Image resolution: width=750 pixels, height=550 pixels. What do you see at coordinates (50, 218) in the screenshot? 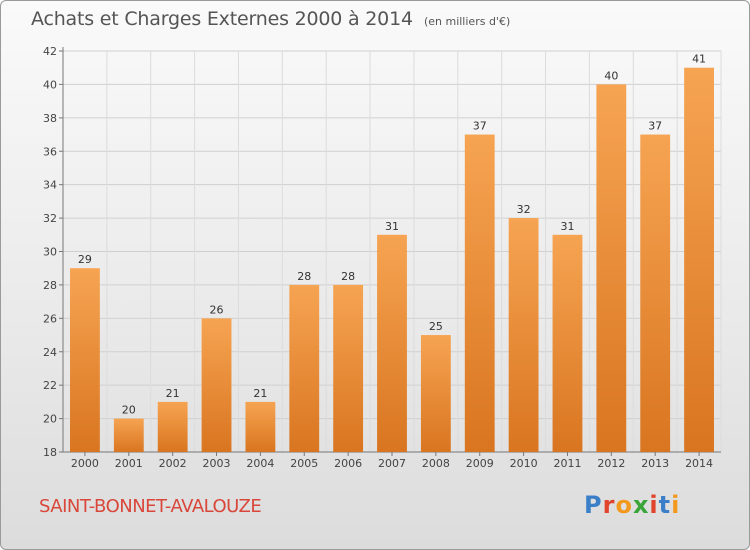
I see `y-tick-label: 32` at bounding box center [50, 218].